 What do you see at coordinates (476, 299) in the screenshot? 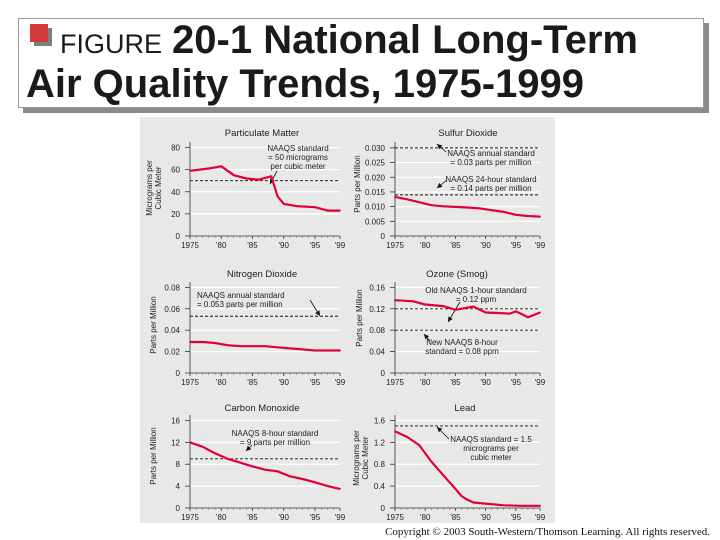
I see `standard-label: = 0.12 ppm` at bounding box center [476, 299].